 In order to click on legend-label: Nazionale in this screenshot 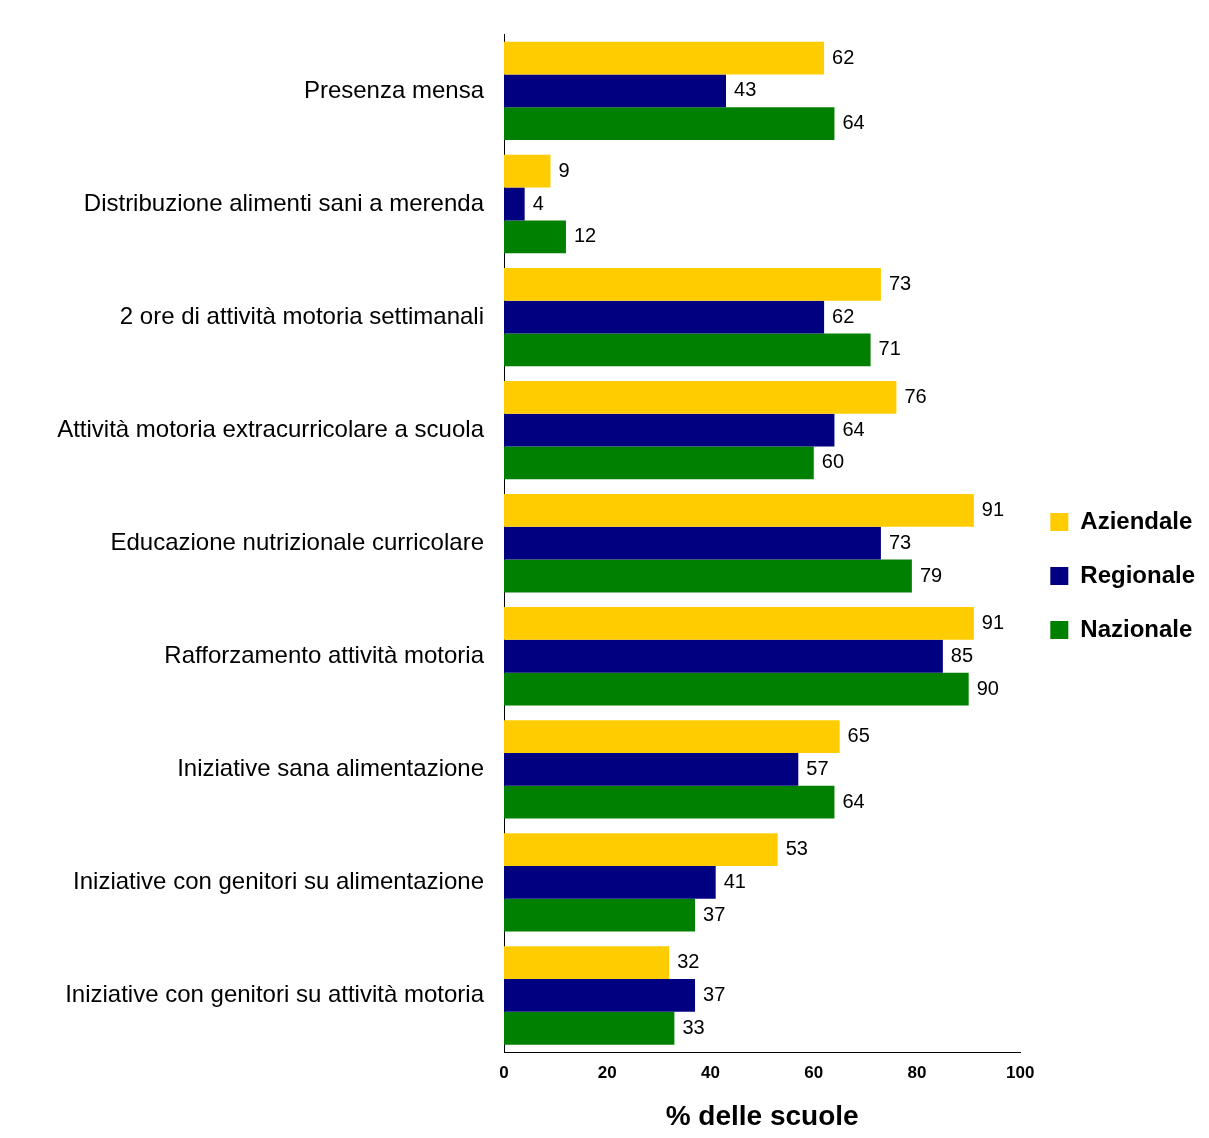, I will do `click(1136, 628)`.